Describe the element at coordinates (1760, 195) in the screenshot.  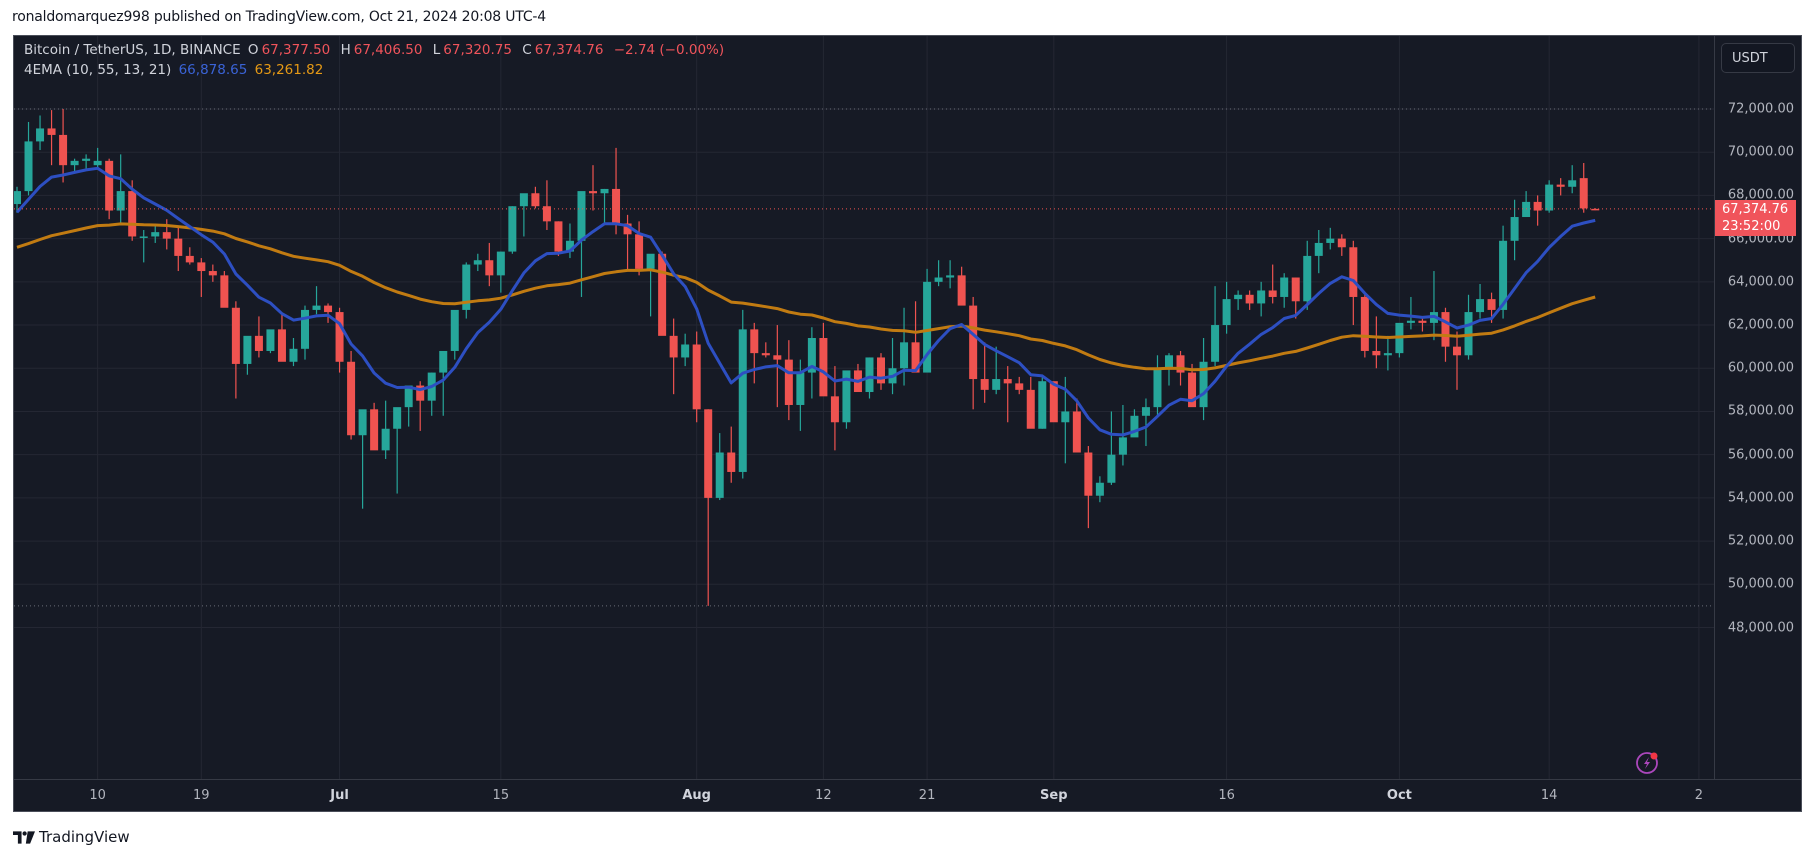
I see `price-tick: 68,000.00` at that location.